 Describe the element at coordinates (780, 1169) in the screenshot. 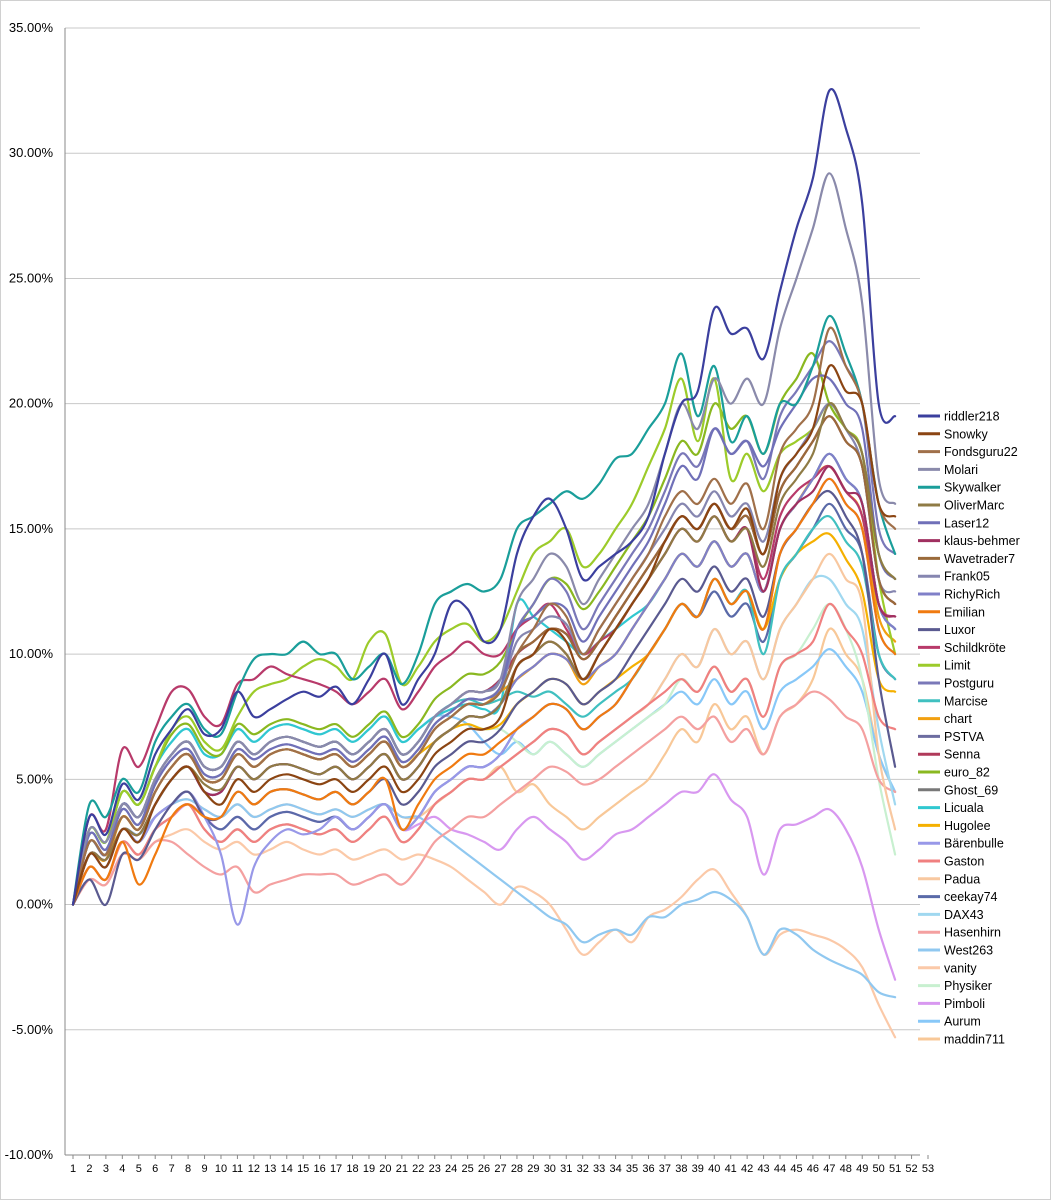

I see `x-tick-label: 44` at that location.